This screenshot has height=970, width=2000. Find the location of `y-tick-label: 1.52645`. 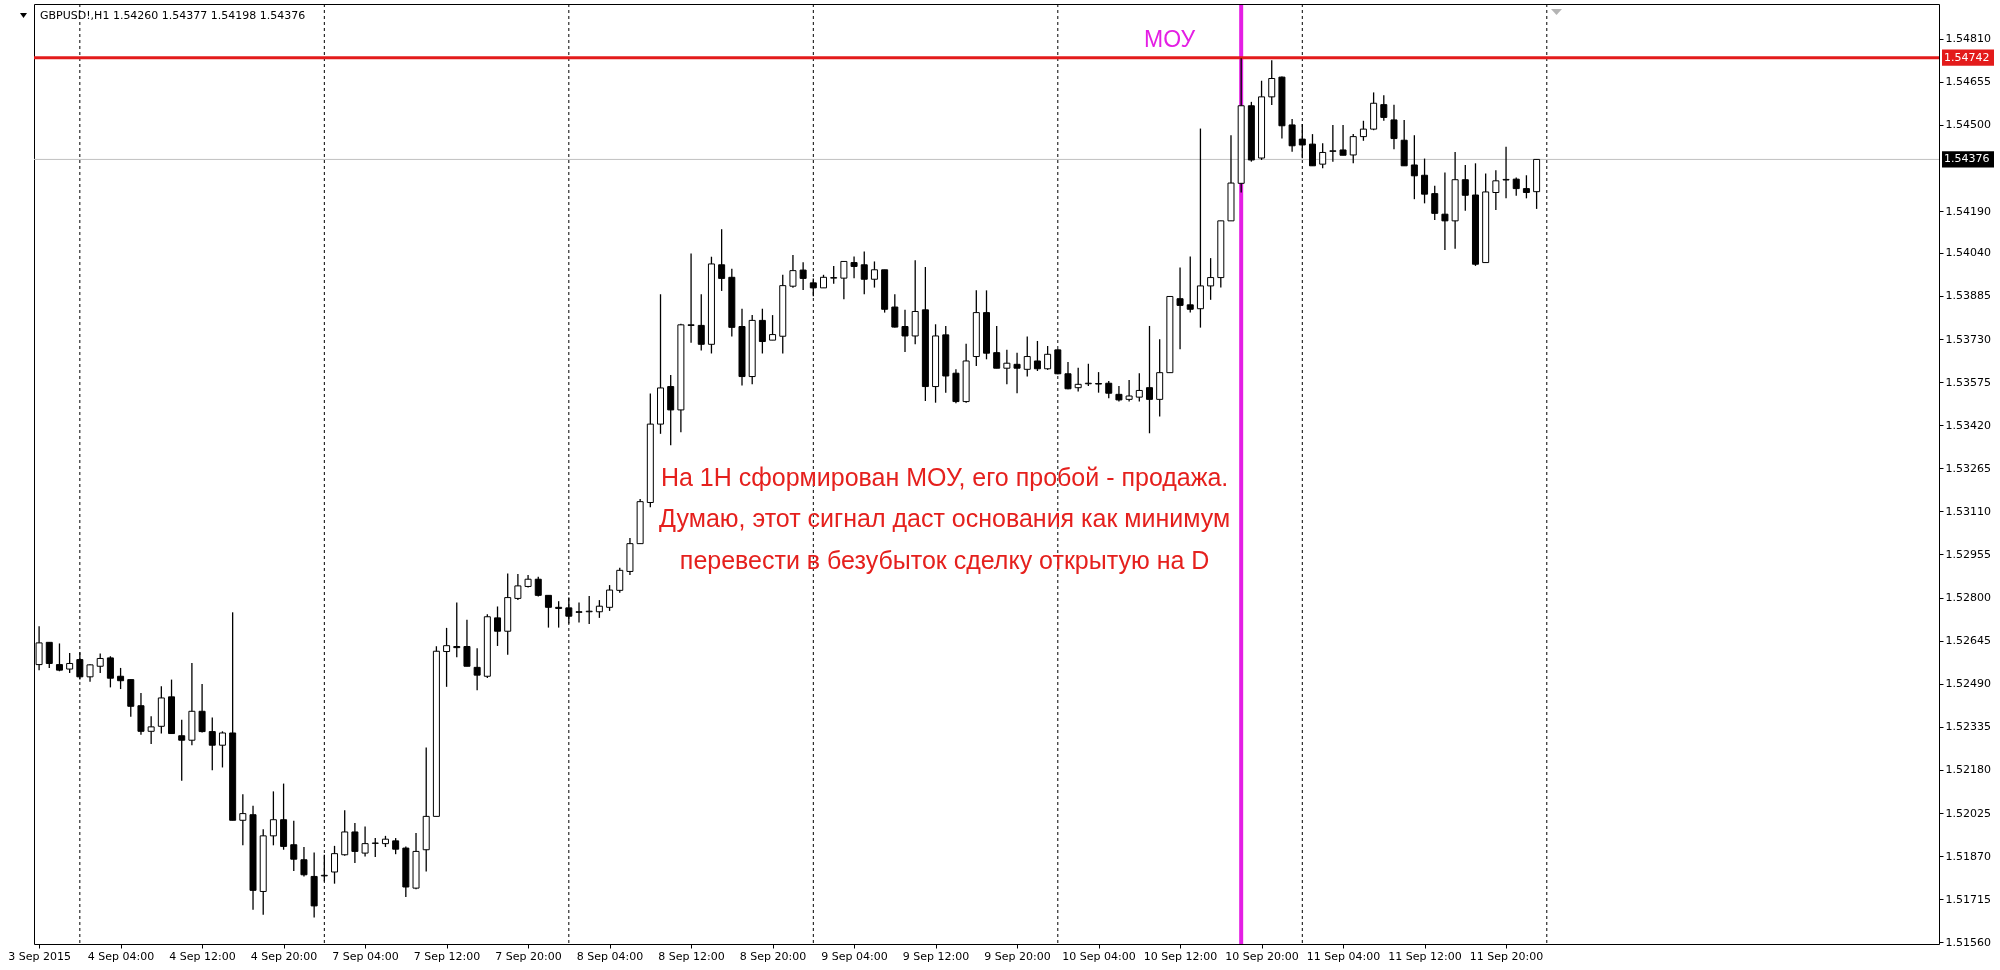

y-tick-label: 1.52645 is located at coordinates (1968, 641).